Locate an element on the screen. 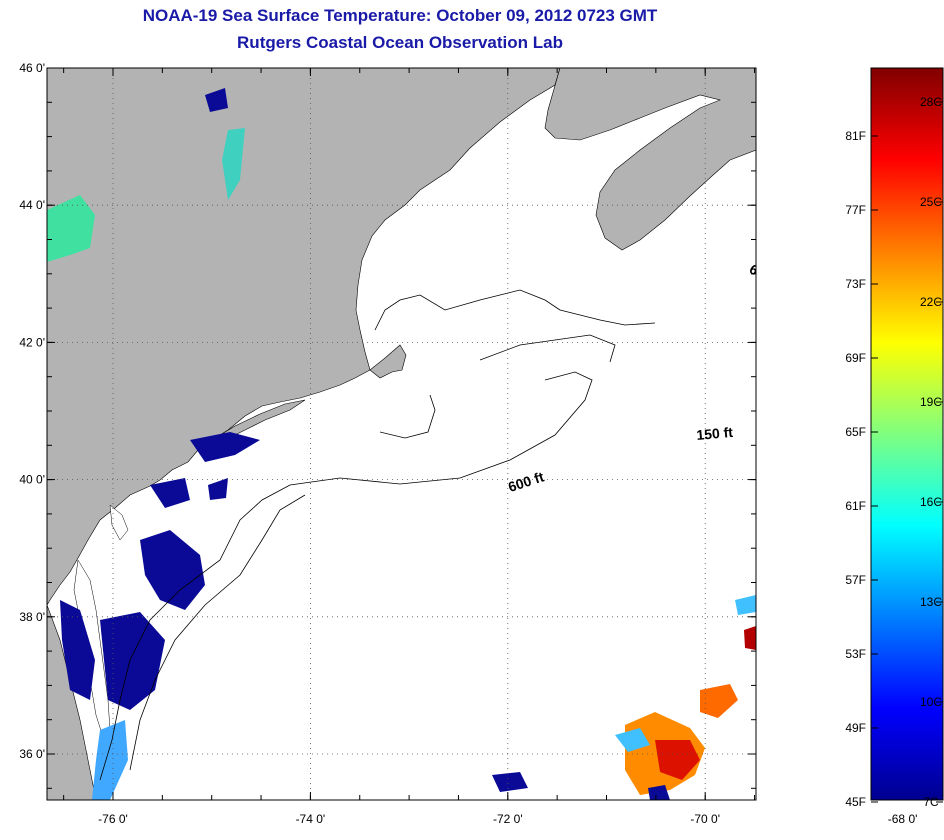  lat-tick-label: 42 0' is located at coordinates (32, 342).